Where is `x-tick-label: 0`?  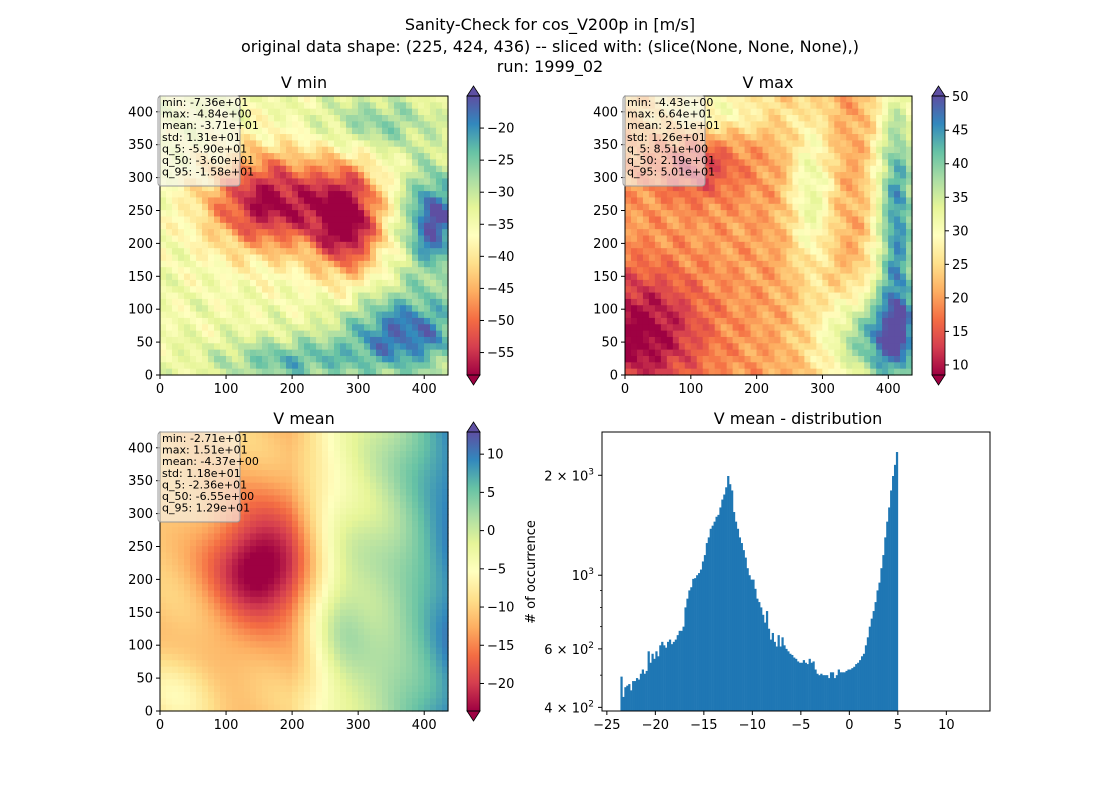 x-tick-label: 0 is located at coordinates (160, 389).